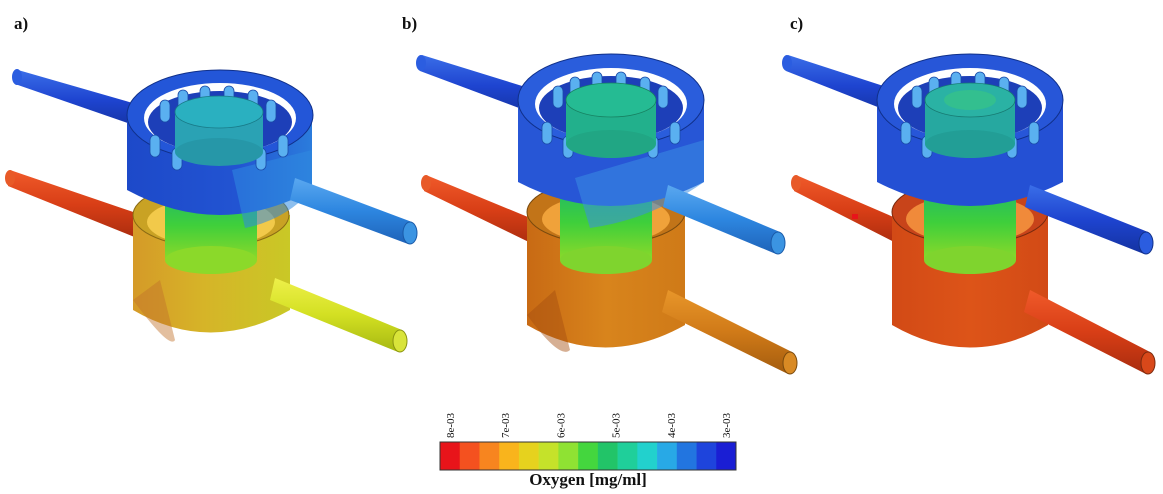 This screenshot has width=1163, height=494. What do you see at coordinates (506, 425) in the screenshot?
I see `colorbar-tick-label: 7e-03` at bounding box center [506, 425].